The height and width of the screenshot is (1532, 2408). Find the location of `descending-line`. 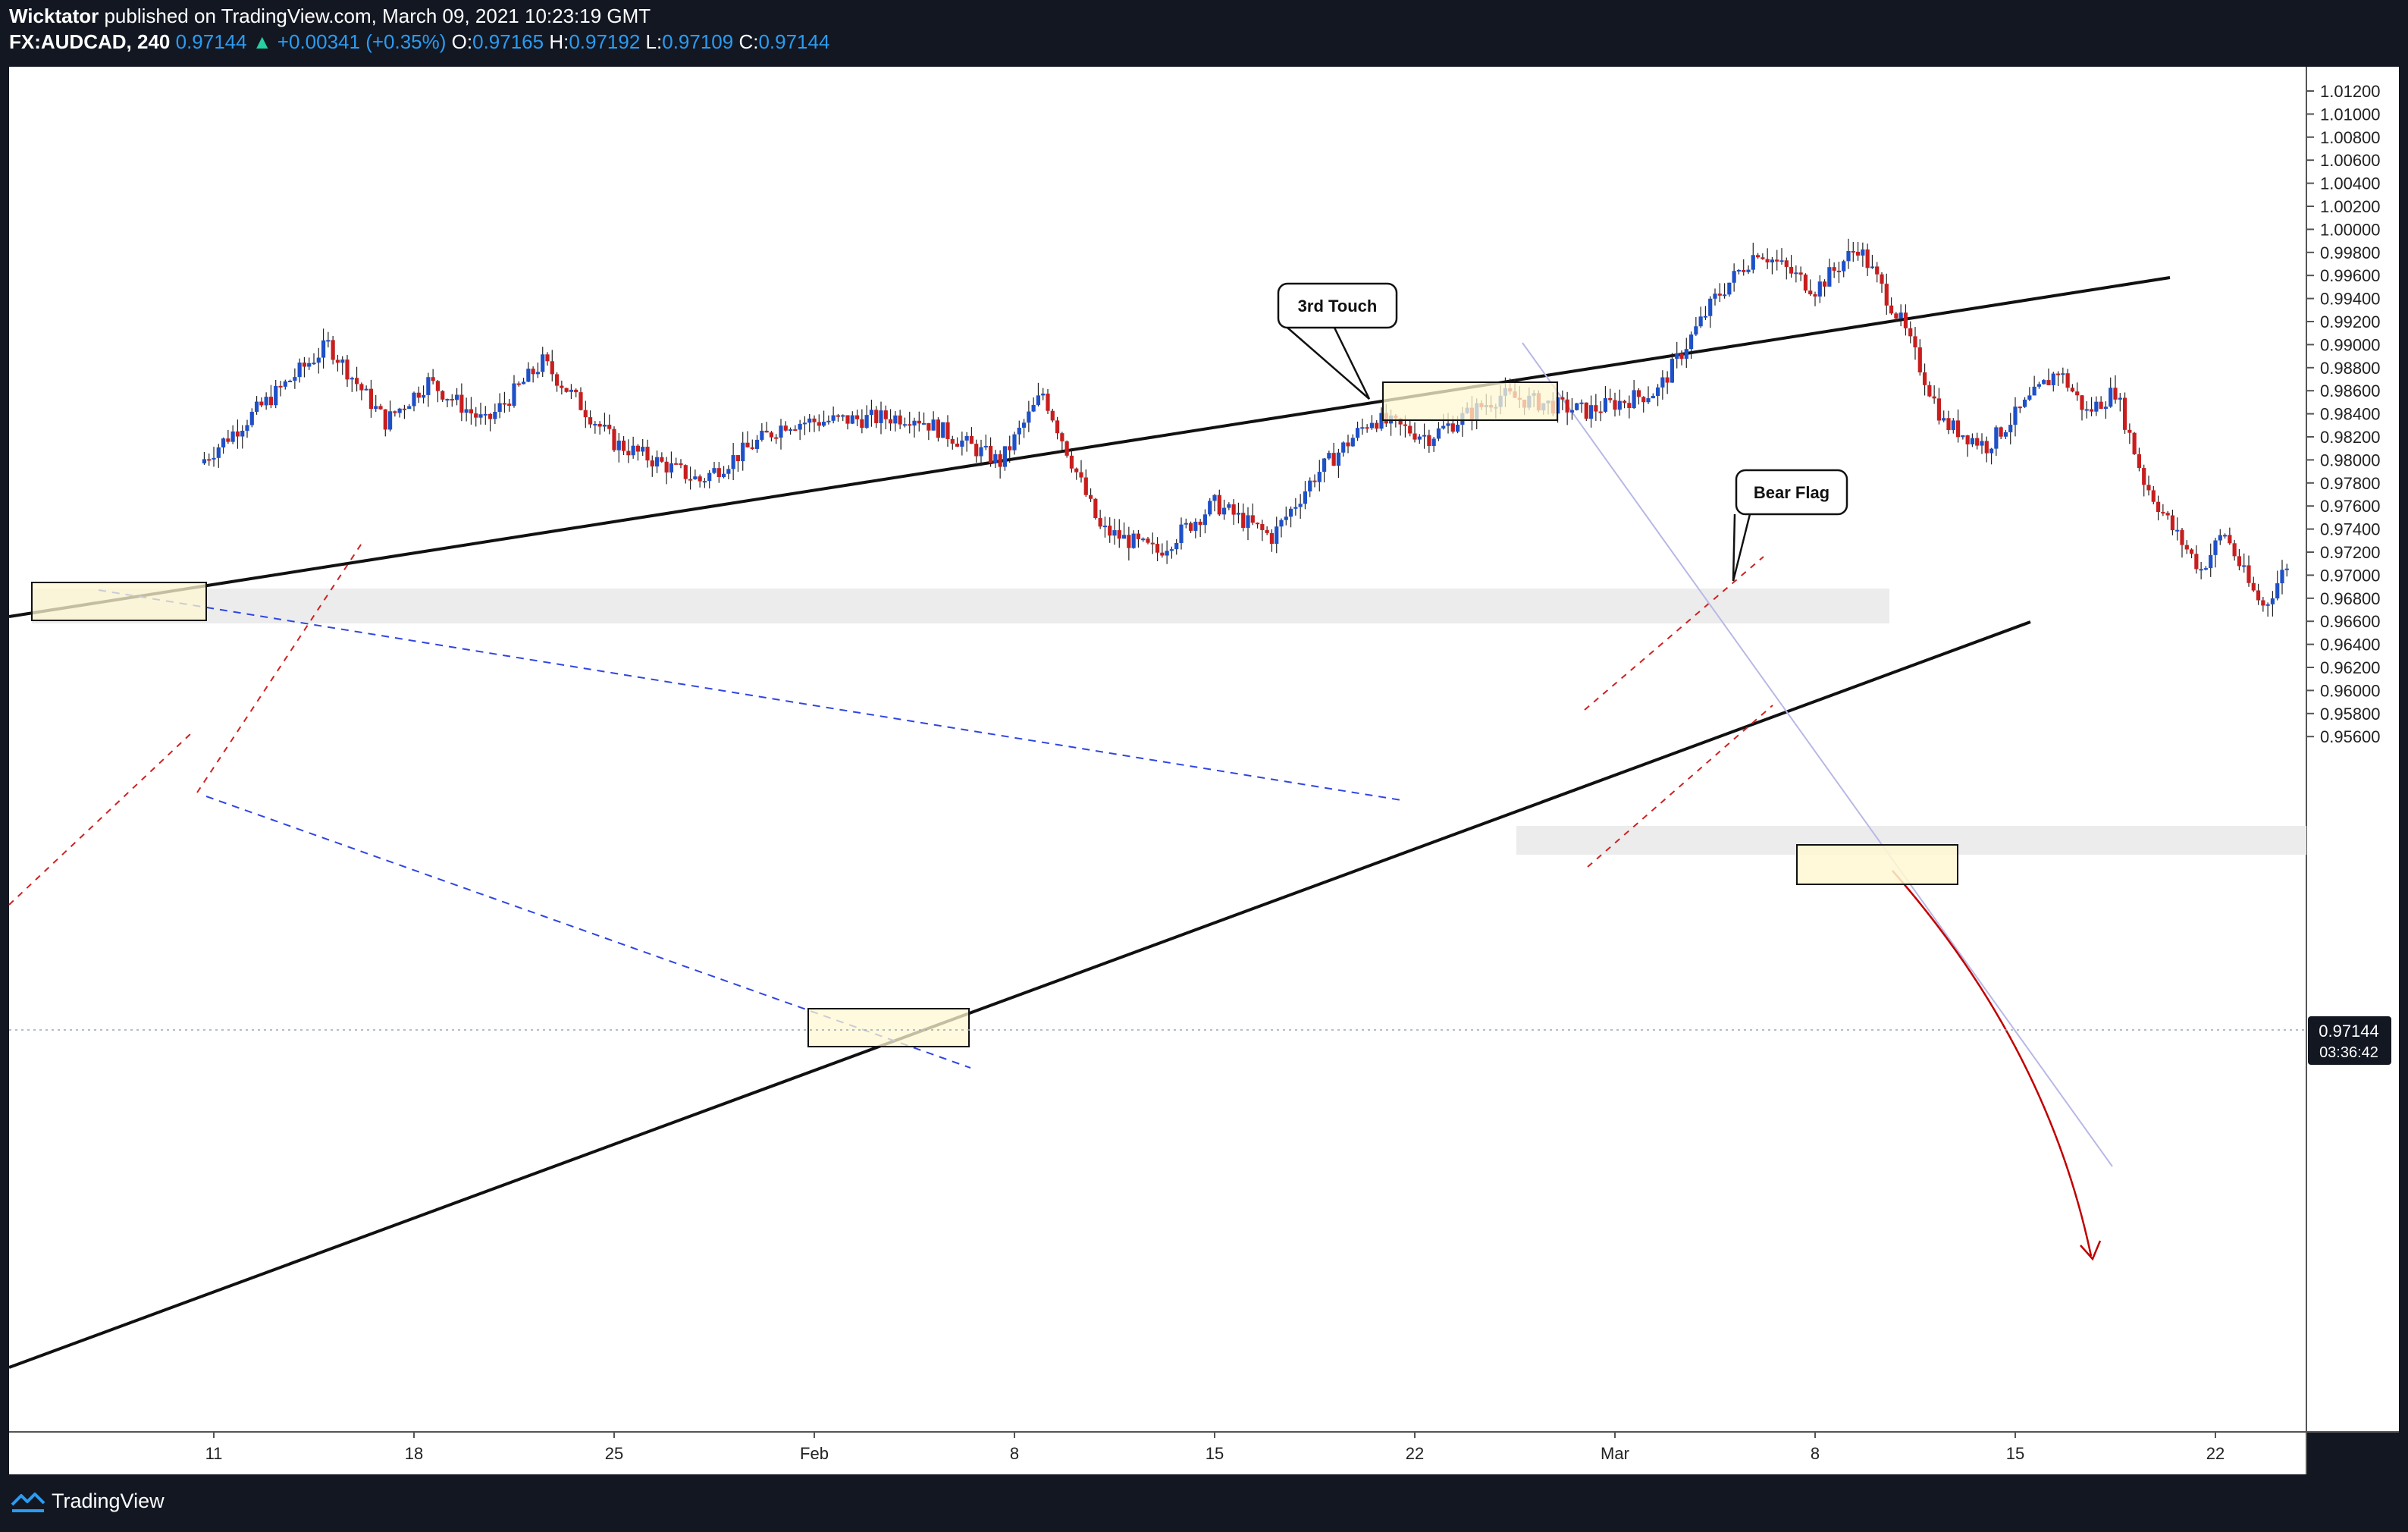

descending-line is located at coordinates (1817, 754).